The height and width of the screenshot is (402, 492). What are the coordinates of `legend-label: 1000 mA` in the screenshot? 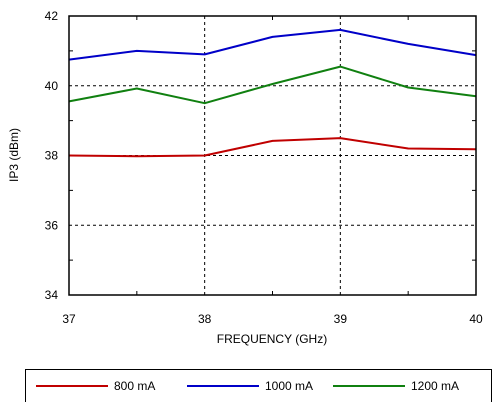 It's located at (289, 386).